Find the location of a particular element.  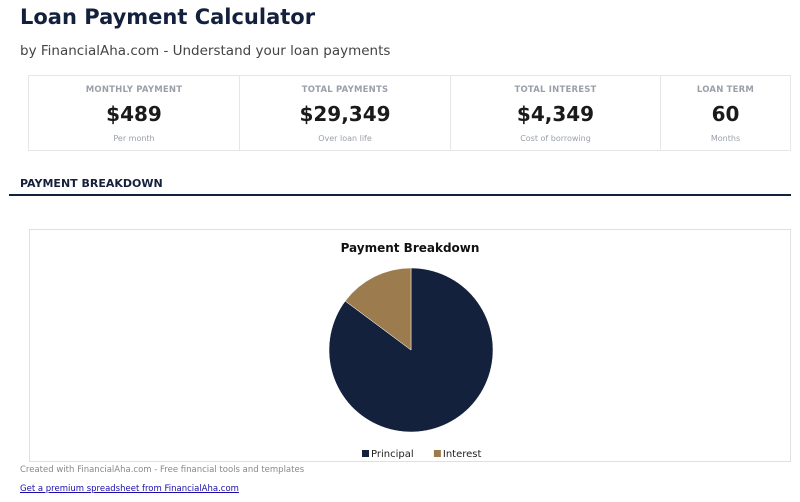

stat-label: TOTAL INTEREST is located at coordinates (555, 90).